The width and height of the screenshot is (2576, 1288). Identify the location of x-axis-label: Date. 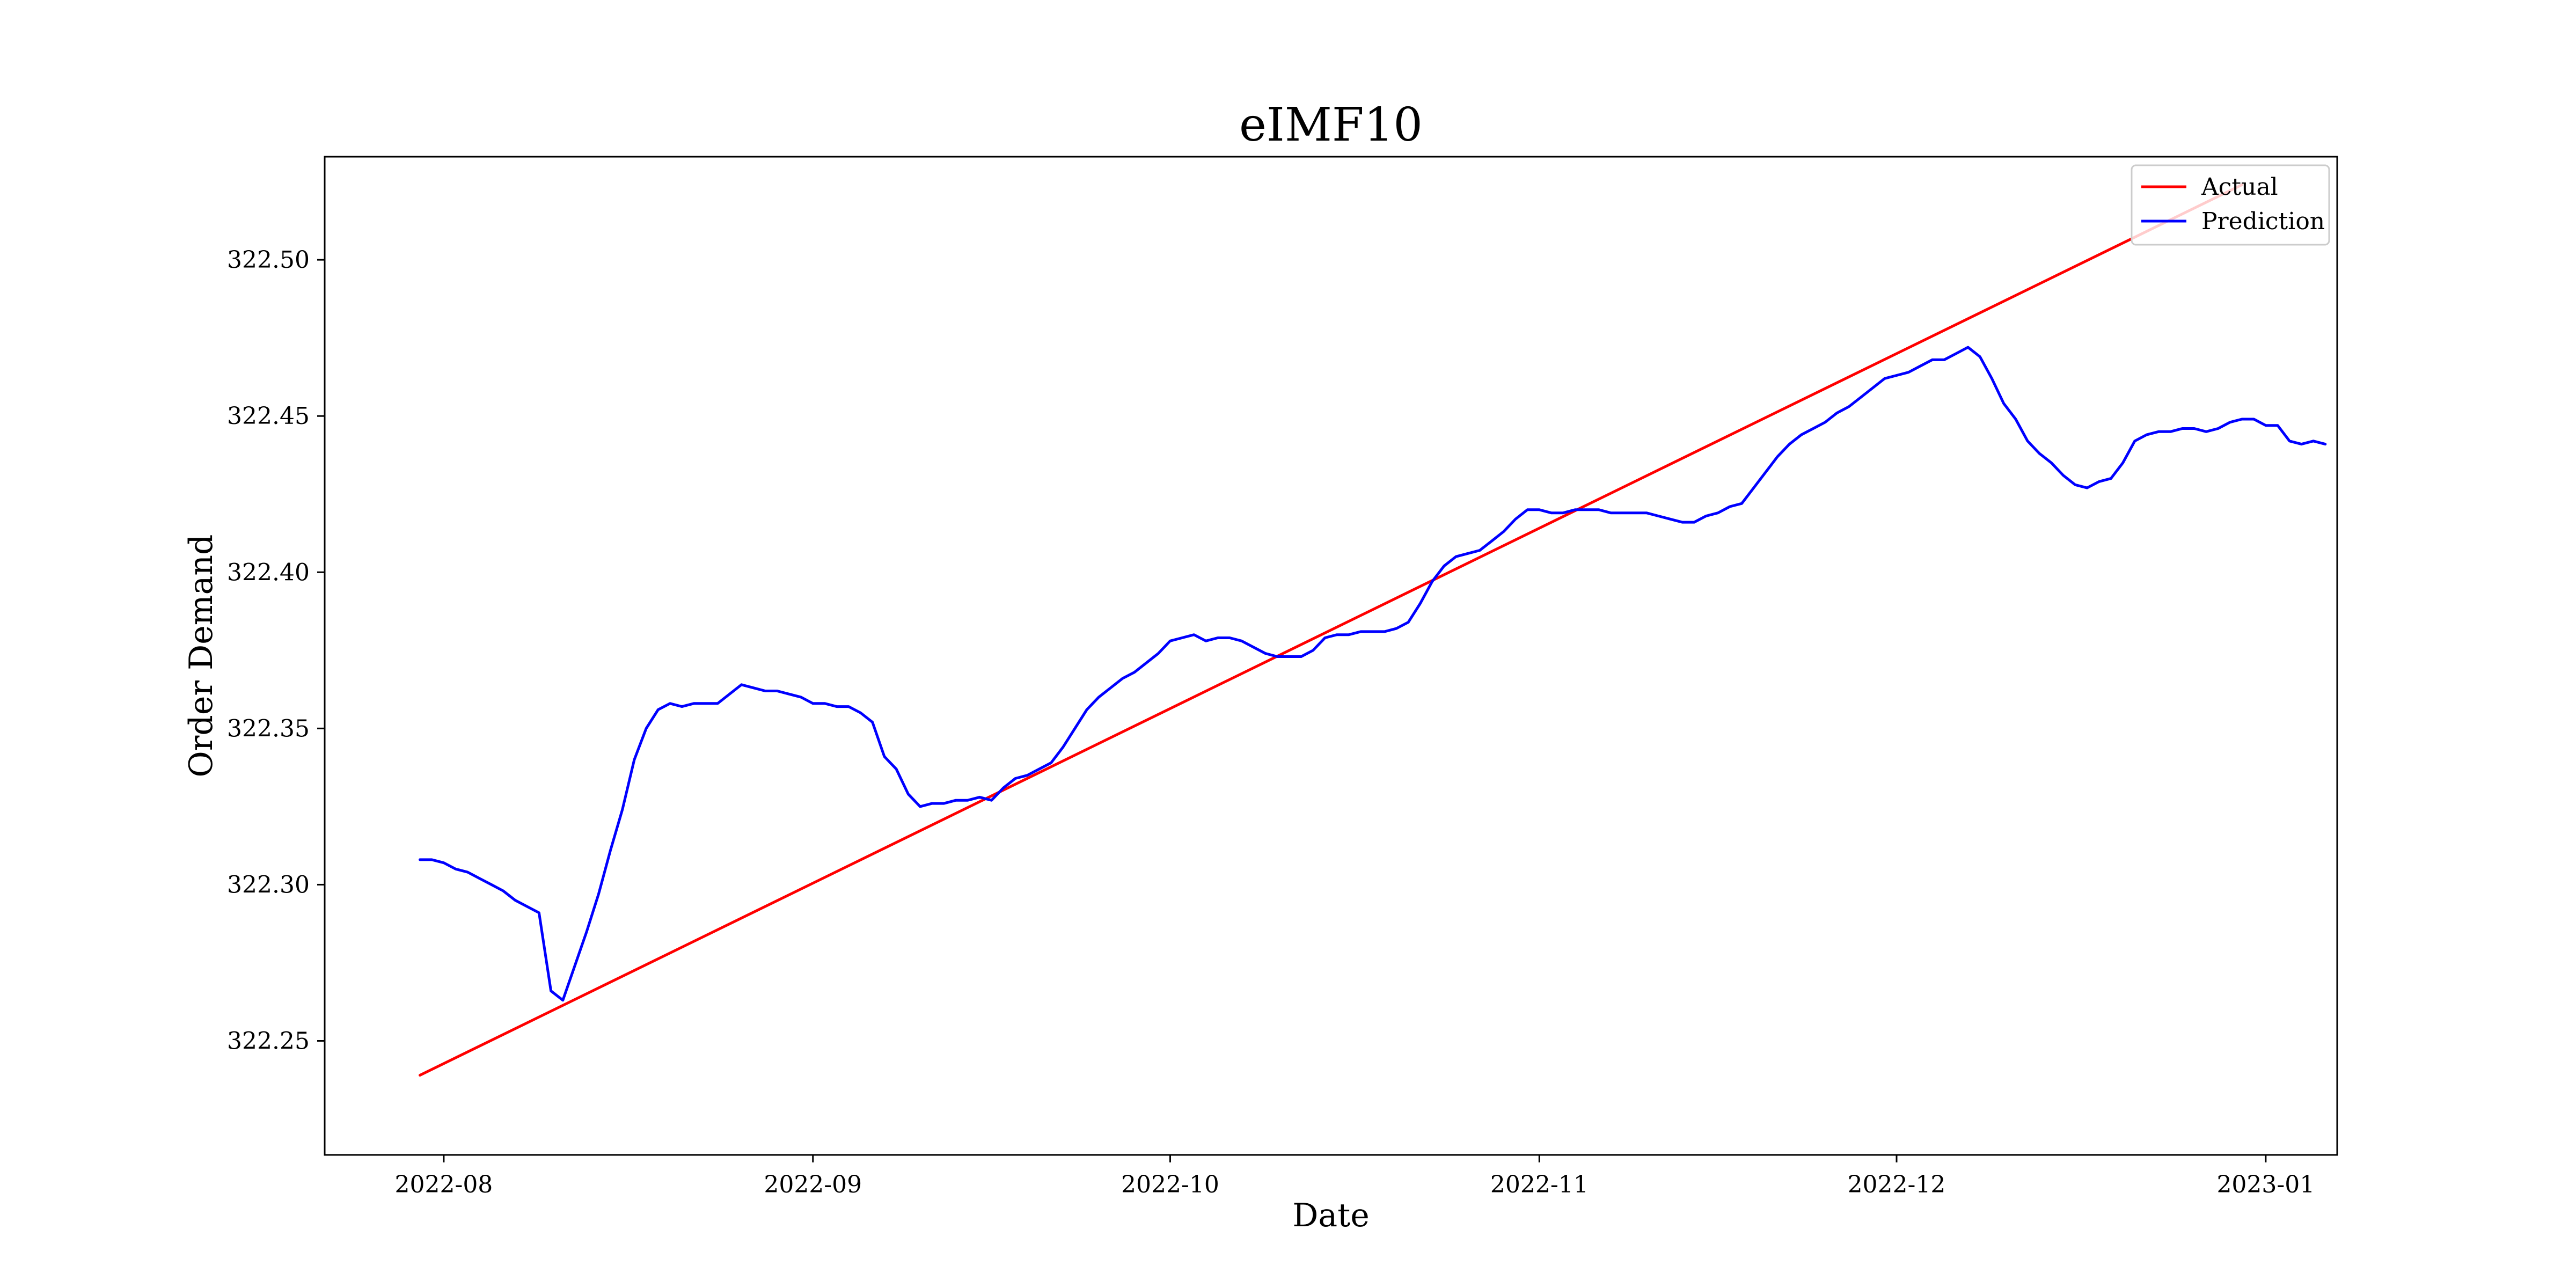
(1331, 1215).